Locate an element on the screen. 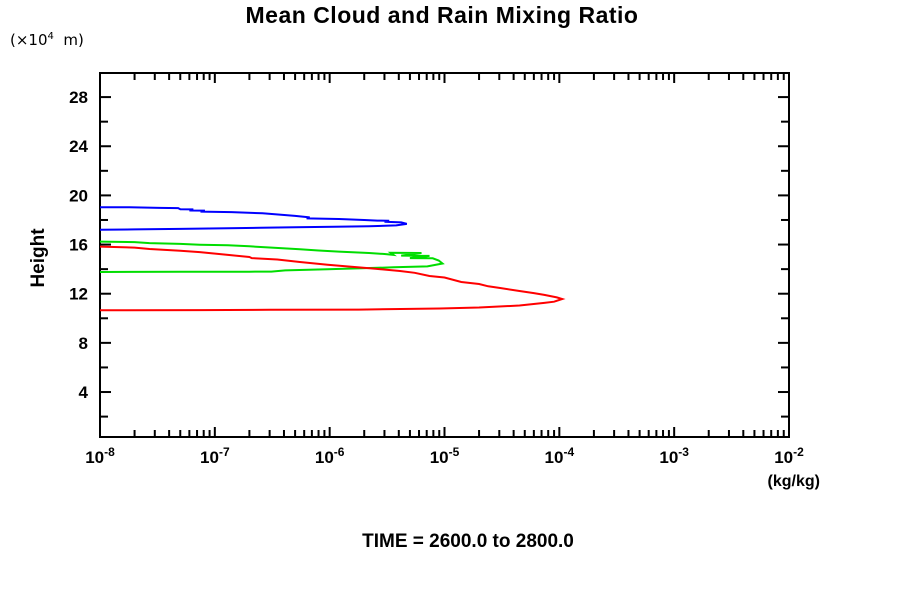 The height and width of the screenshot is (600, 900). y-tick-label: 24 is located at coordinates (78, 146).